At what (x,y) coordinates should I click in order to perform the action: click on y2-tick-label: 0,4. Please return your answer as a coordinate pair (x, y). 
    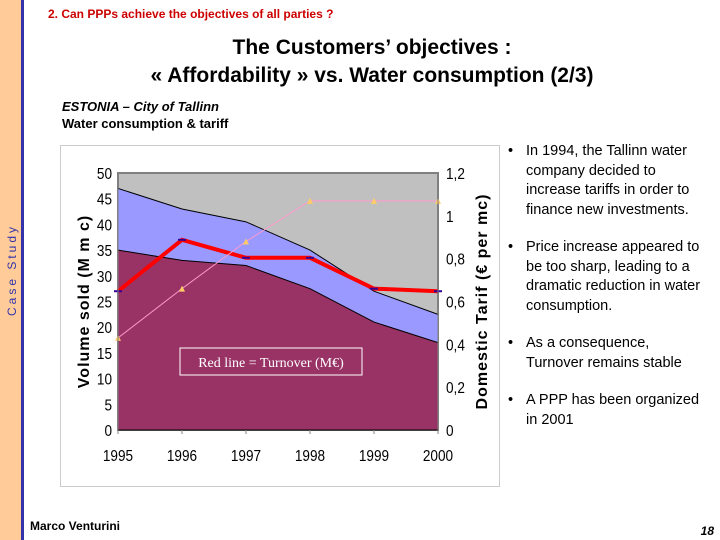
    Looking at the image, I should click on (455, 345).